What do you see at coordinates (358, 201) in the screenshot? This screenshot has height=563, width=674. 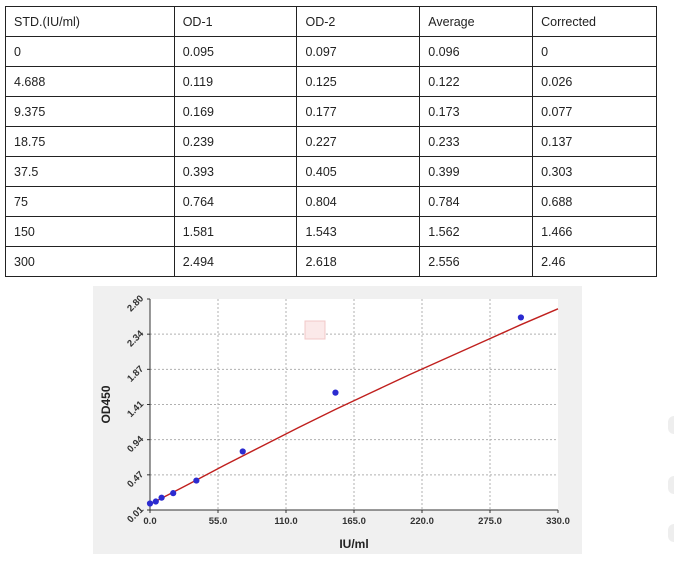 I see `table-cell: 0.804` at bounding box center [358, 201].